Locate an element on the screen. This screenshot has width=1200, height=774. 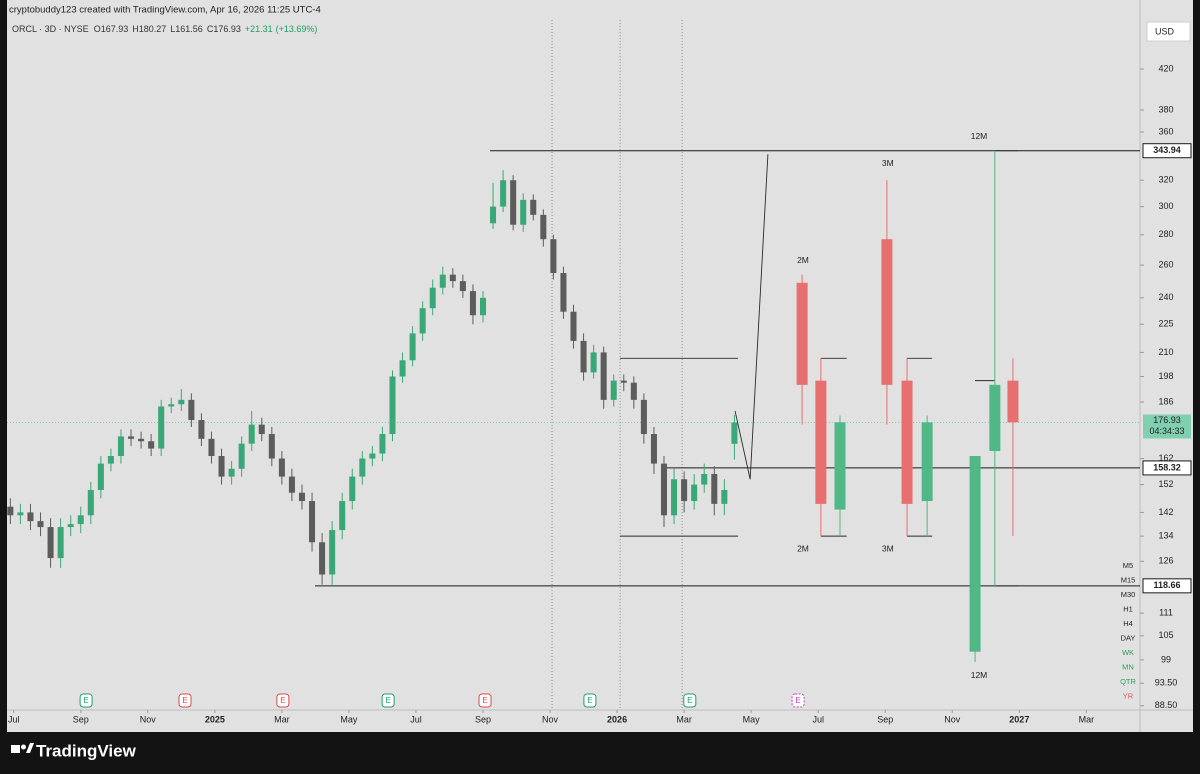
quote-change-pct: (+13.69%) is located at coordinates (297, 29).